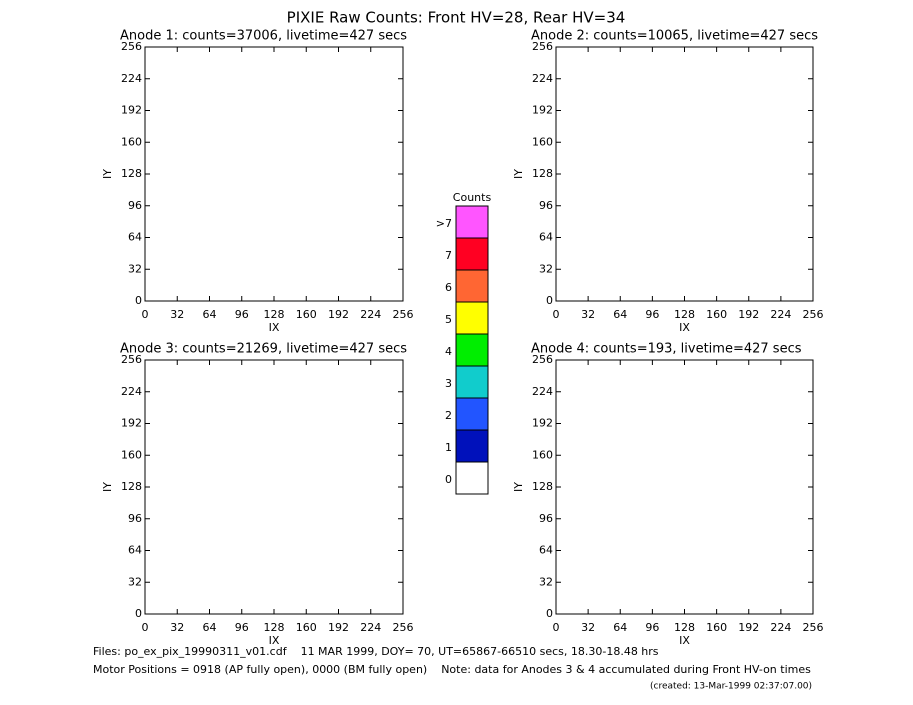  Describe the element at coordinates (263, 36) in the screenshot. I see `panel-title: Anode 1: counts=37006, livetime=427 secs` at that location.